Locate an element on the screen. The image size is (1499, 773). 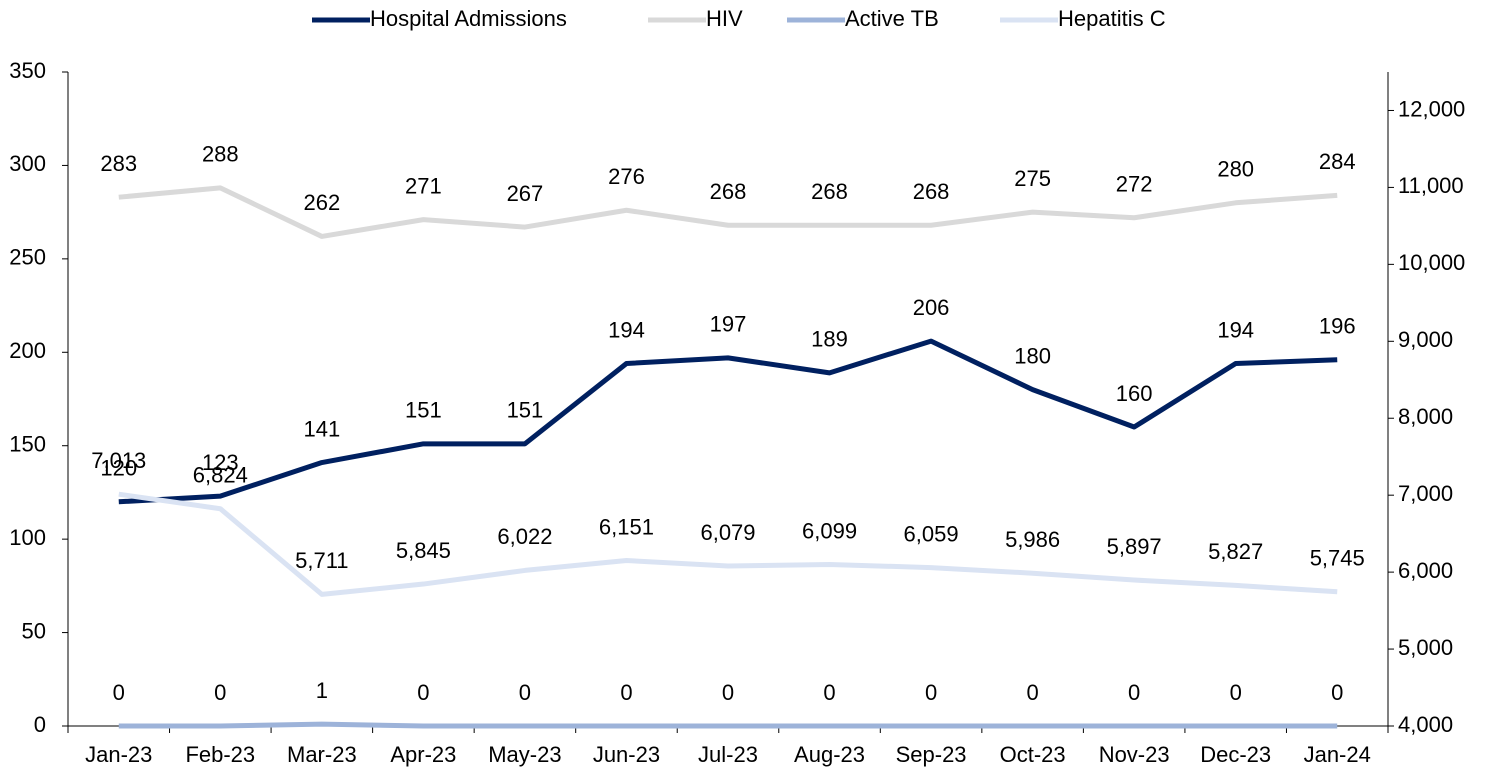
data-label: 276 is located at coordinates (626, 176).